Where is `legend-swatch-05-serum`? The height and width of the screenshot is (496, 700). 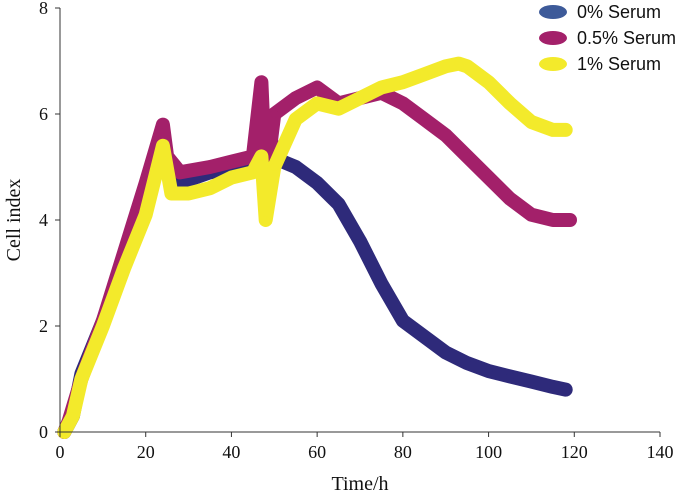
legend-swatch-05-serum is located at coordinates (553, 38).